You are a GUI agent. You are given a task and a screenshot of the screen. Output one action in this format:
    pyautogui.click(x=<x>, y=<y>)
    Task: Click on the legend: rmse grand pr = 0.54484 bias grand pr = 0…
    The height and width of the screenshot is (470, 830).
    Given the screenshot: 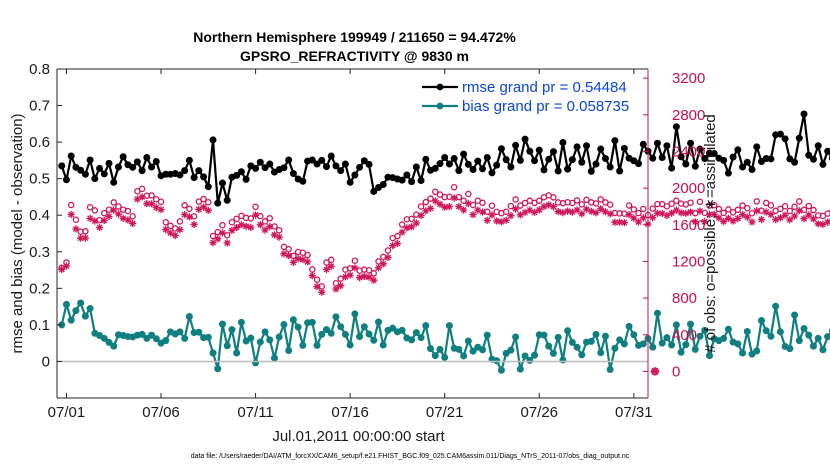 What is the action you would take?
    pyautogui.click(x=525, y=97)
    